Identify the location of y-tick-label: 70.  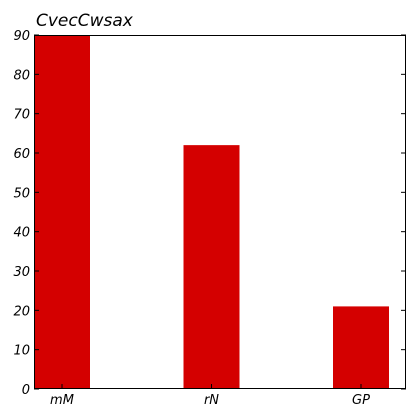
(21, 115).